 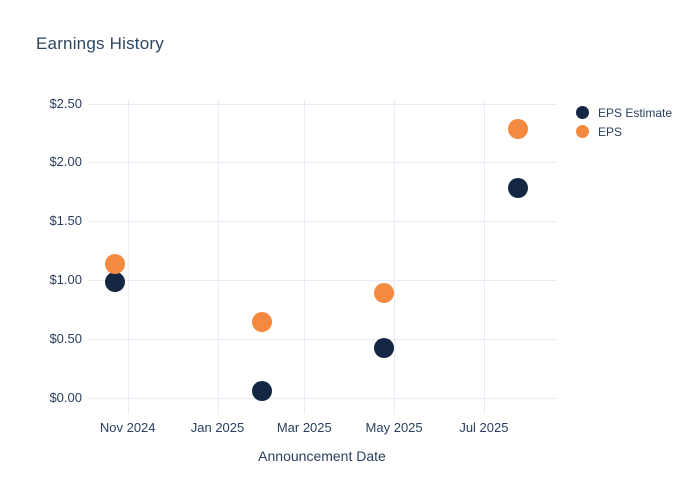 I want to click on x-axis-tick-label: Nov 2024, so click(x=127, y=427).